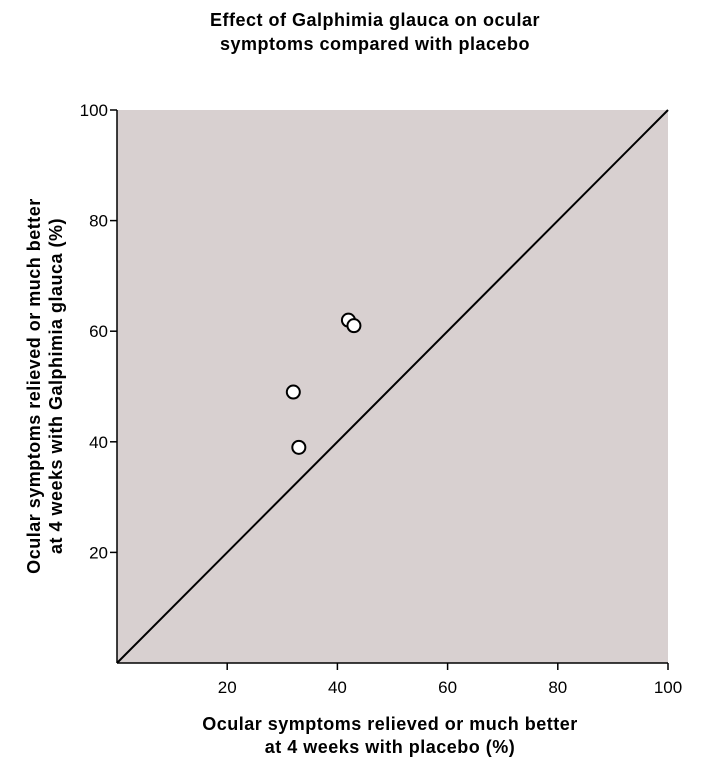  What do you see at coordinates (447, 687) in the screenshot?
I see `x-tick-label: 60` at bounding box center [447, 687].